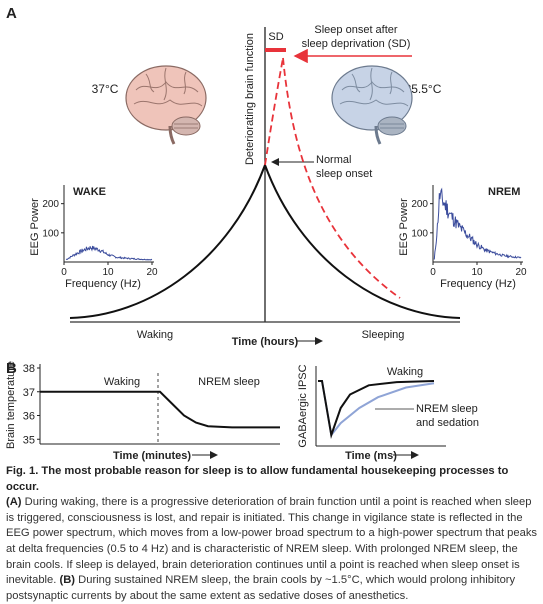  I want to click on temp-ylabel: Brain temperature, so click(11, 405).